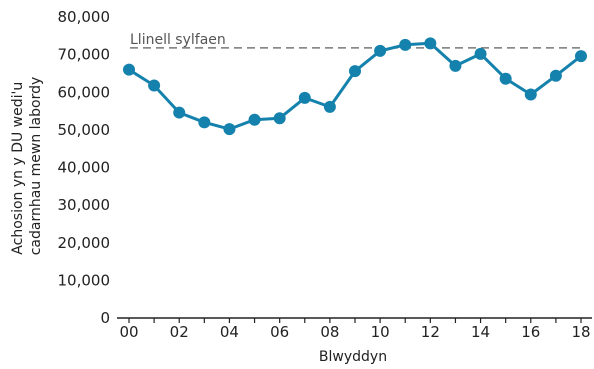 This screenshot has width=594, height=369. What do you see at coordinates (84, 243) in the screenshot?
I see `y-tick-label: 20,000` at bounding box center [84, 243].